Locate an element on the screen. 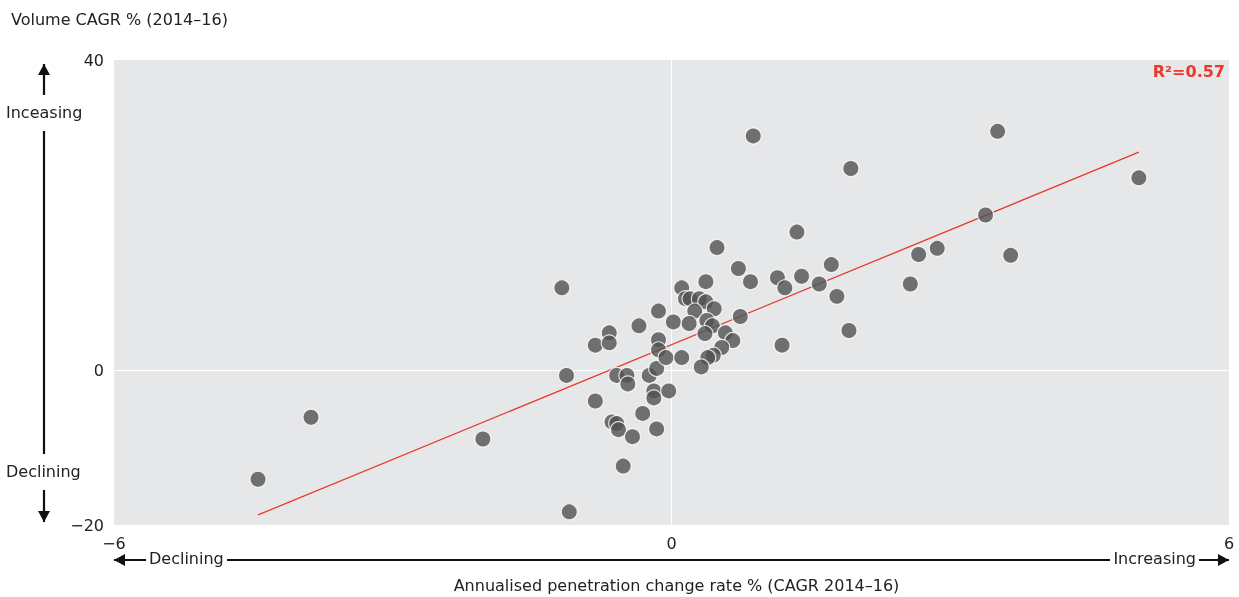 This screenshot has width=1239, height=597. chart-title: Volume CAGR % (2014–16) is located at coordinates (119, 19).